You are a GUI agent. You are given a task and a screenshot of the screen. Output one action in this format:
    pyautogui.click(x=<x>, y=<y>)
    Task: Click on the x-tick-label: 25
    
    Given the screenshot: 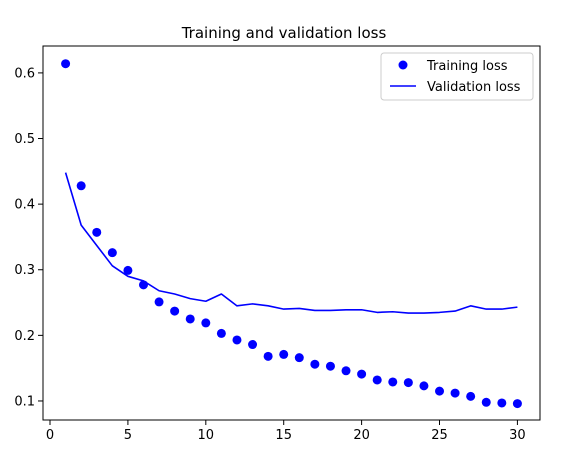 What is the action you would take?
    pyautogui.click(x=439, y=435)
    